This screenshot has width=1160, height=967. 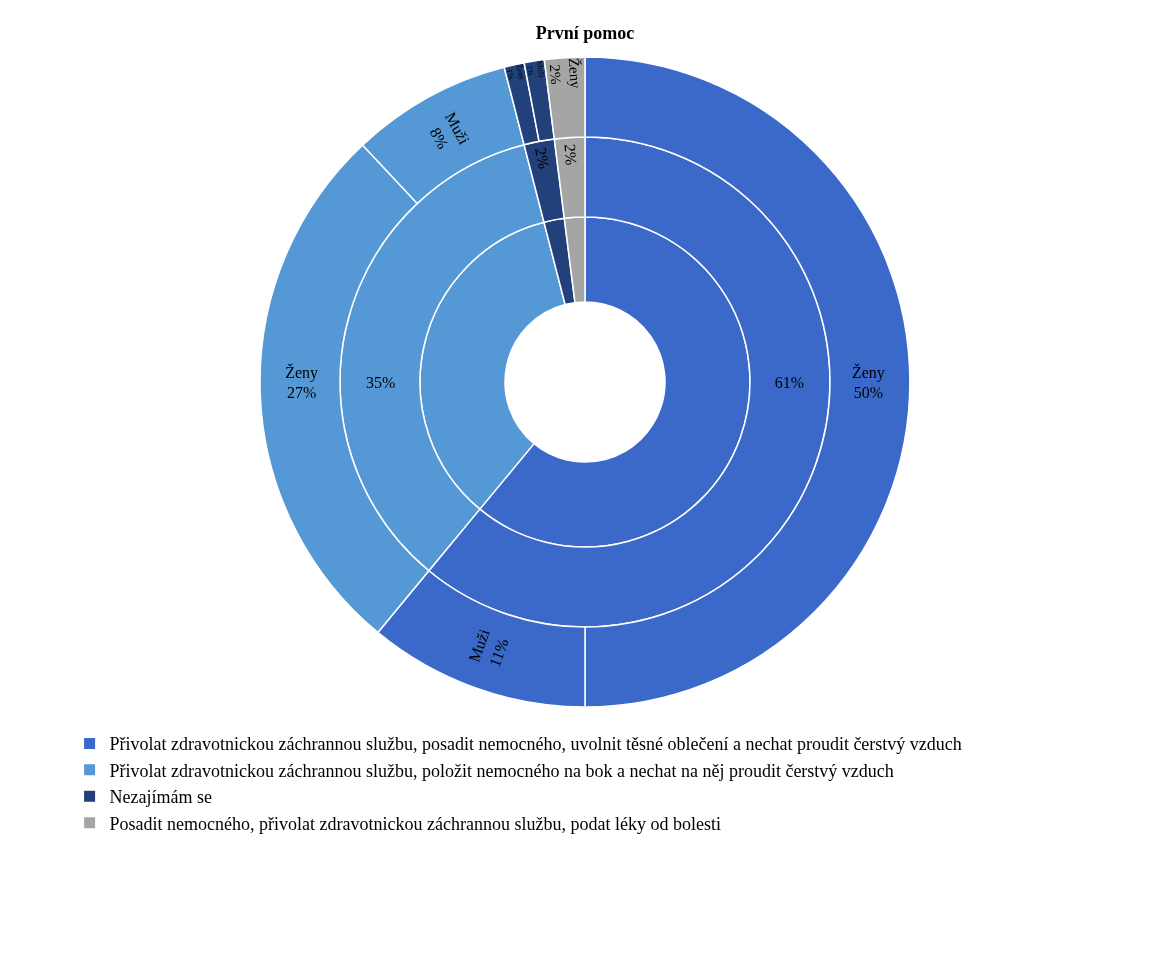 What do you see at coordinates (302, 382) in the screenshot?
I see `data-label: Ženy 27%` at bounding box center [302, 382].